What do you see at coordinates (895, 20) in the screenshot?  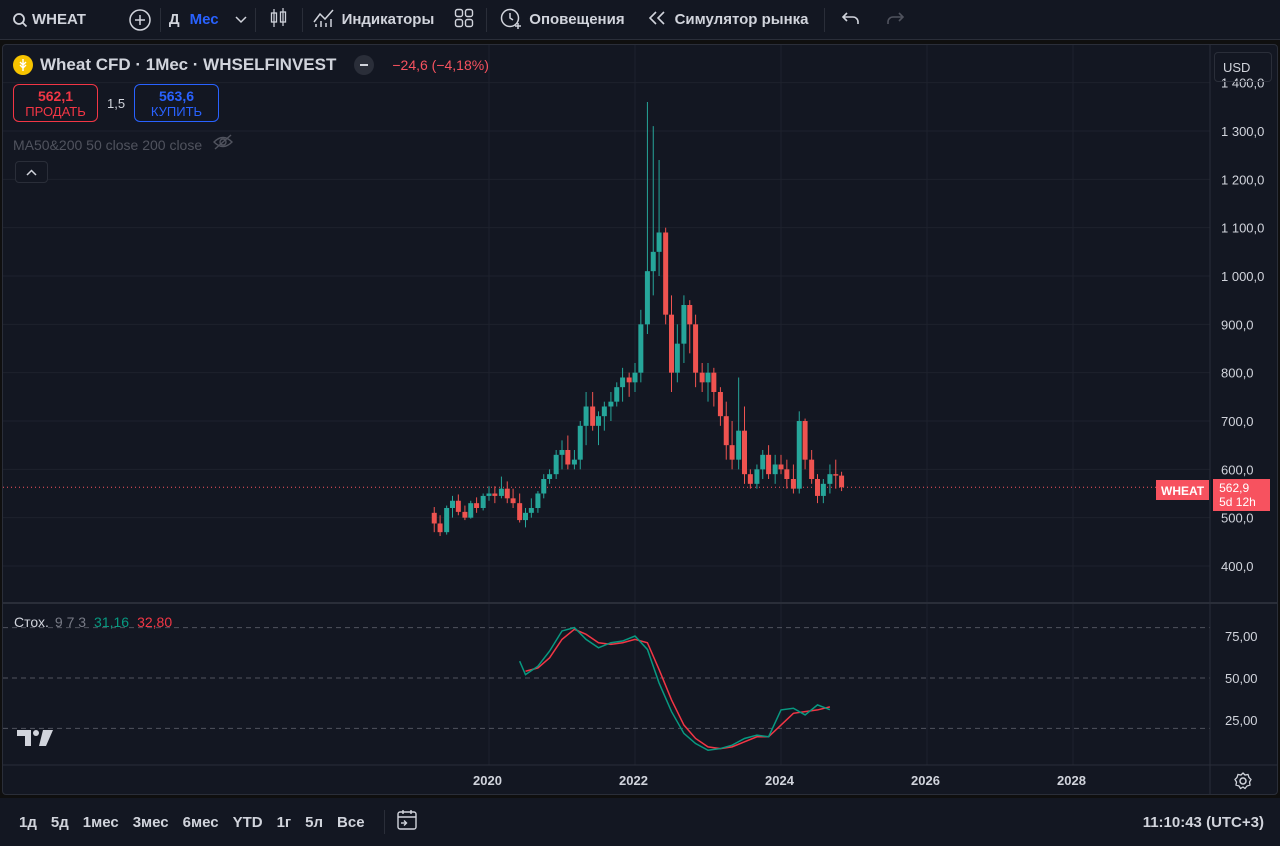 I see `redo-button` at bounding box center [895, 20].